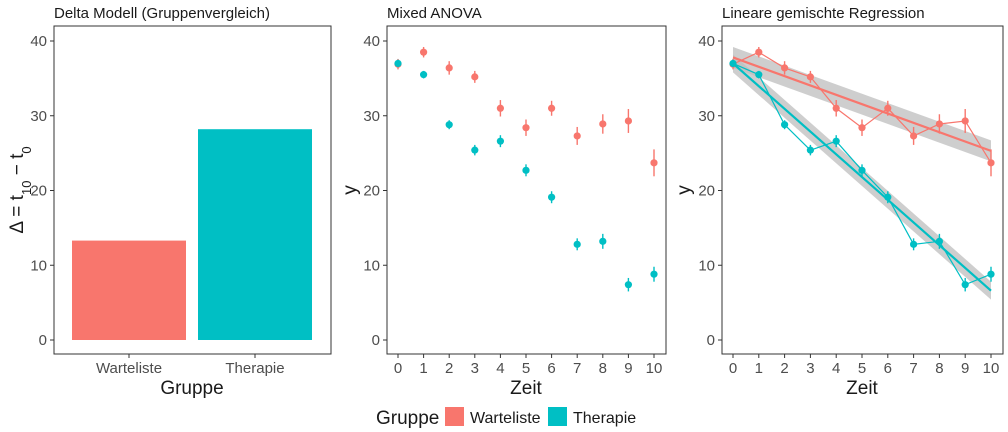 The height and width of the screenshot is (432, 1008). I want to click on bar-warteliste, so click(129, 290).